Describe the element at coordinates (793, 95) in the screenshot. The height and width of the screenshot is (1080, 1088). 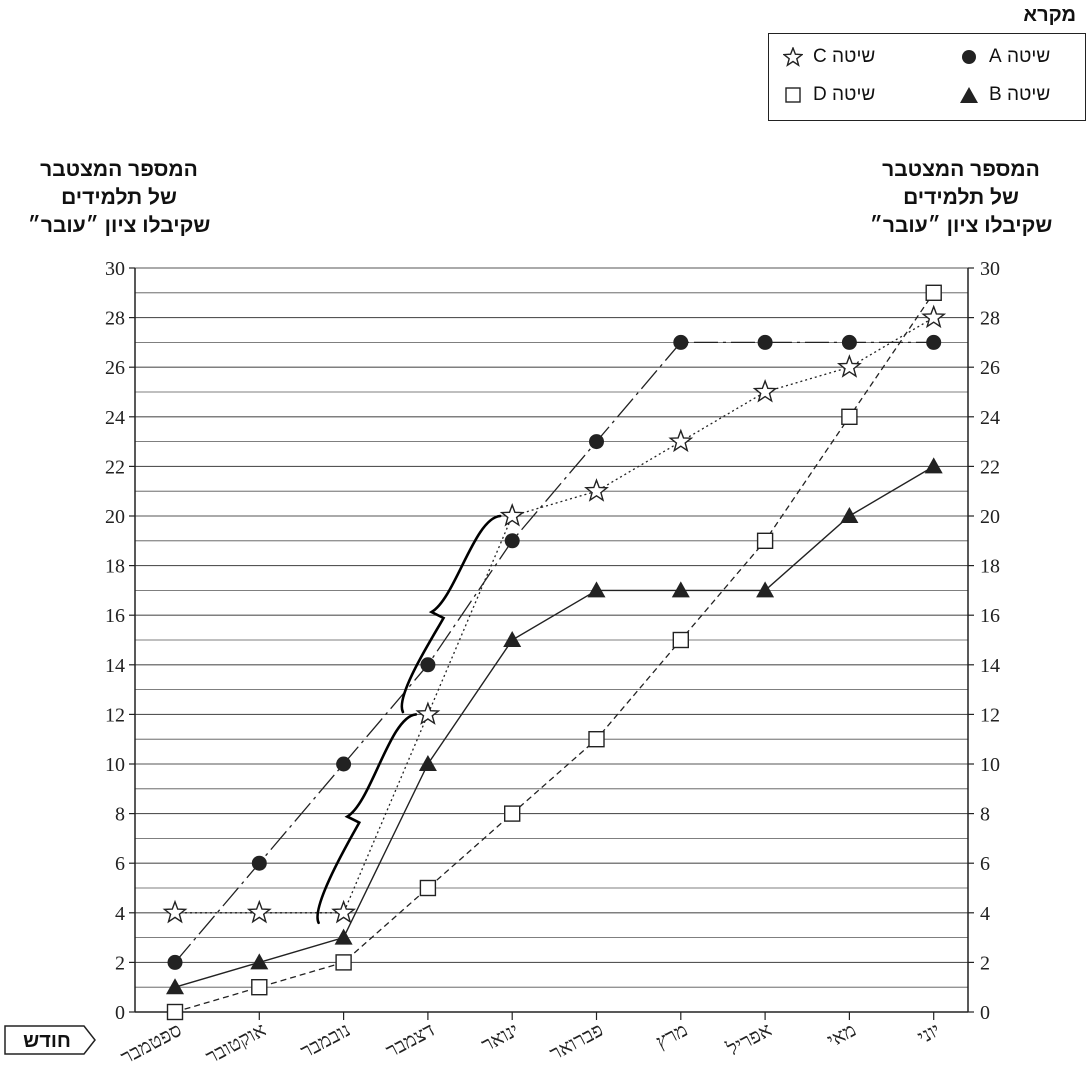
I see `hollow-square-icon` at that location.